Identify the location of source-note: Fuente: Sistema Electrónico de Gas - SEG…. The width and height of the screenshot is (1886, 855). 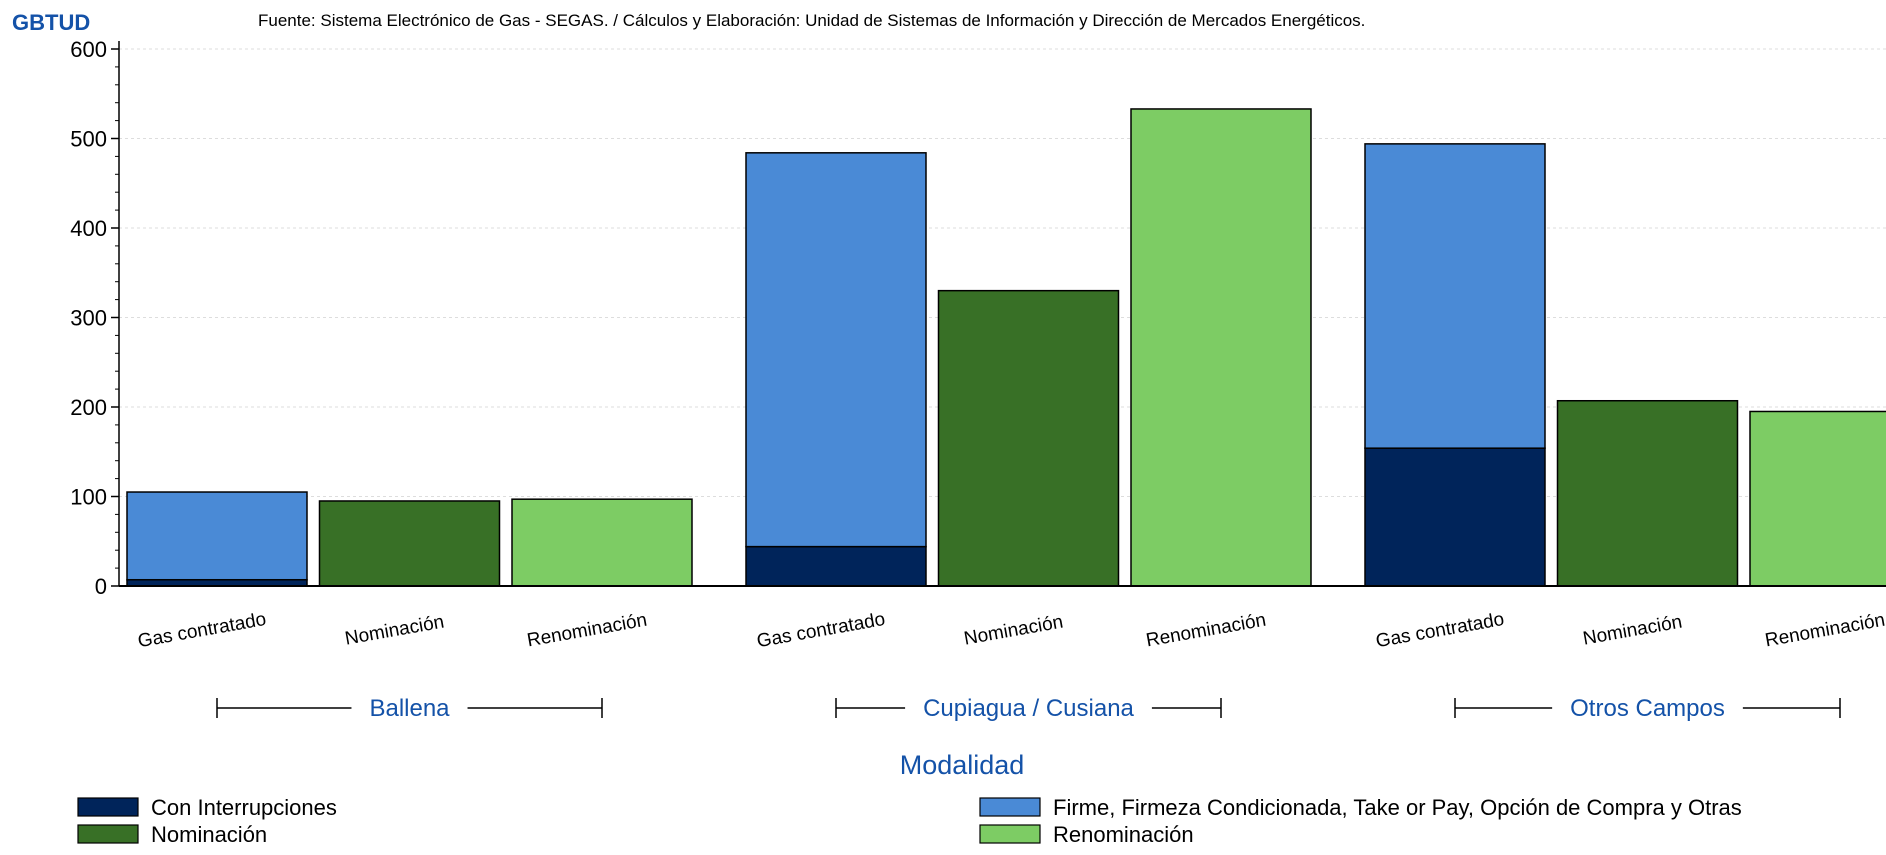
(811, 20).